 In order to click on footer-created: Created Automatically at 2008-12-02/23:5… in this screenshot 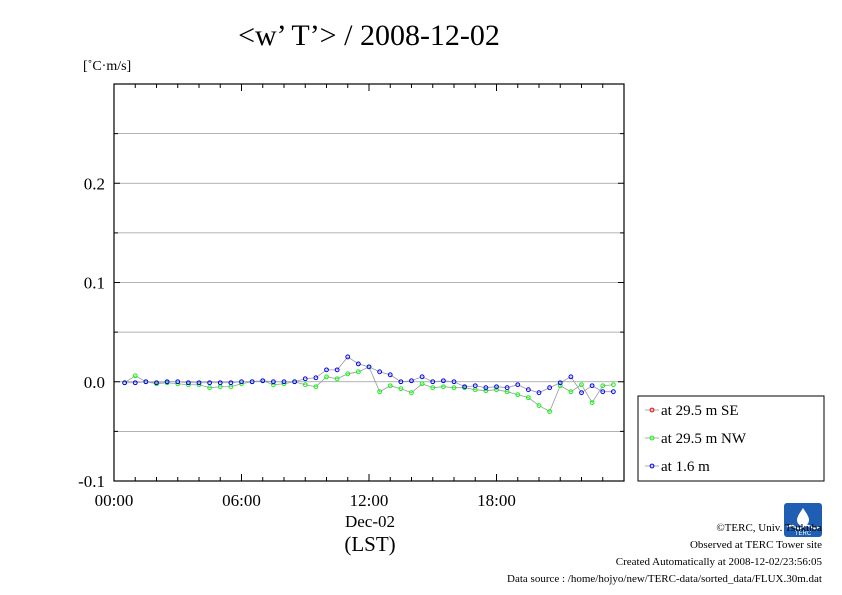, I will do `click(718, 562)`.